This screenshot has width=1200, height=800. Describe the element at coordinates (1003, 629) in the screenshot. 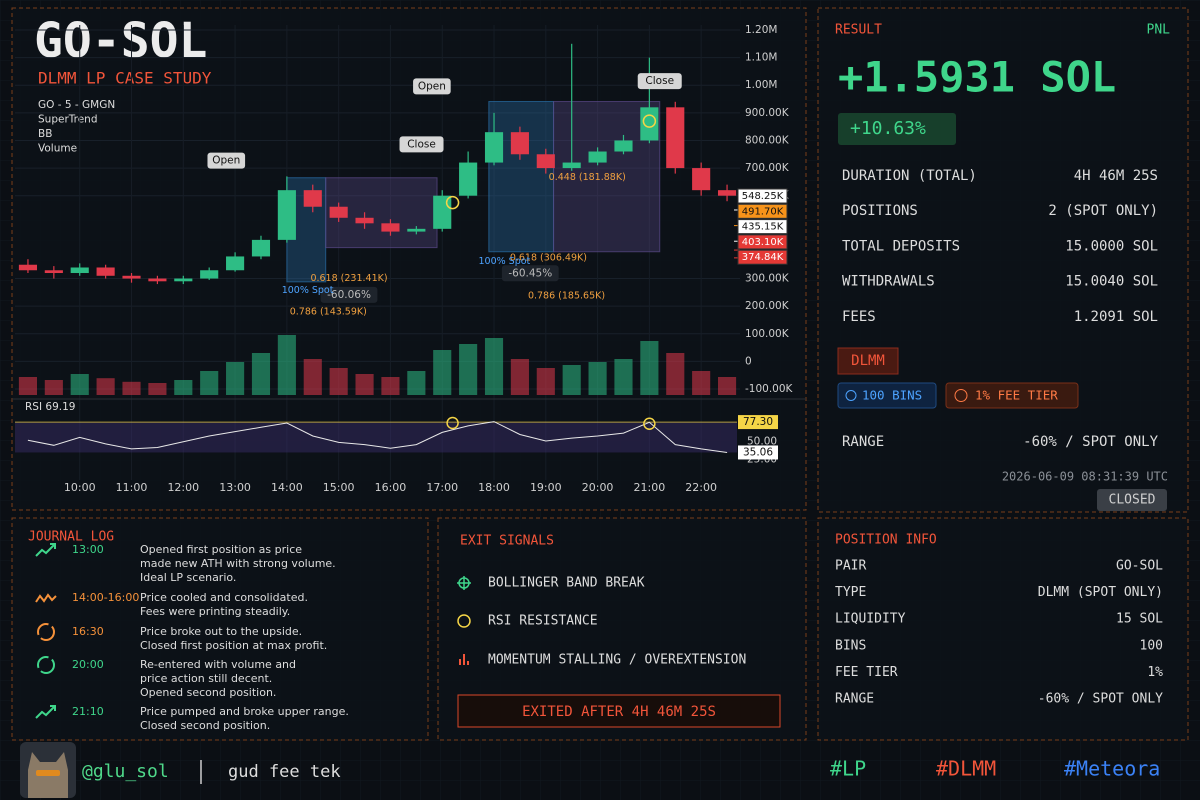

I see `panel` at that location.